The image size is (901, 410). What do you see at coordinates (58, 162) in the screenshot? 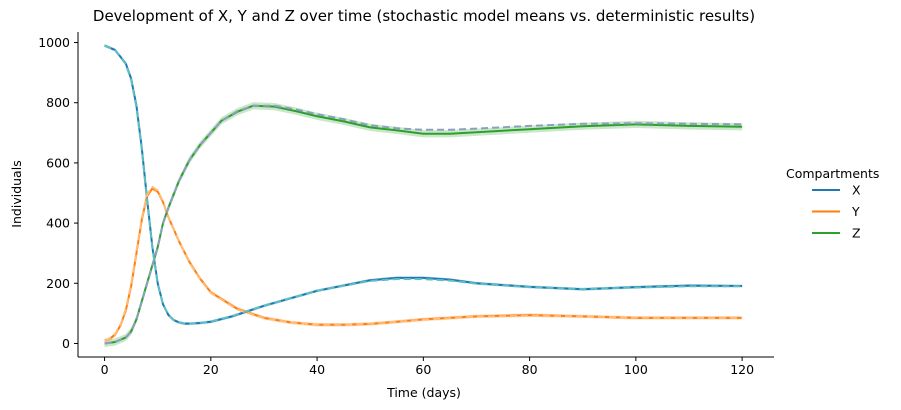
I see `y-tick-label: 600` at bounding box center [58, 162].